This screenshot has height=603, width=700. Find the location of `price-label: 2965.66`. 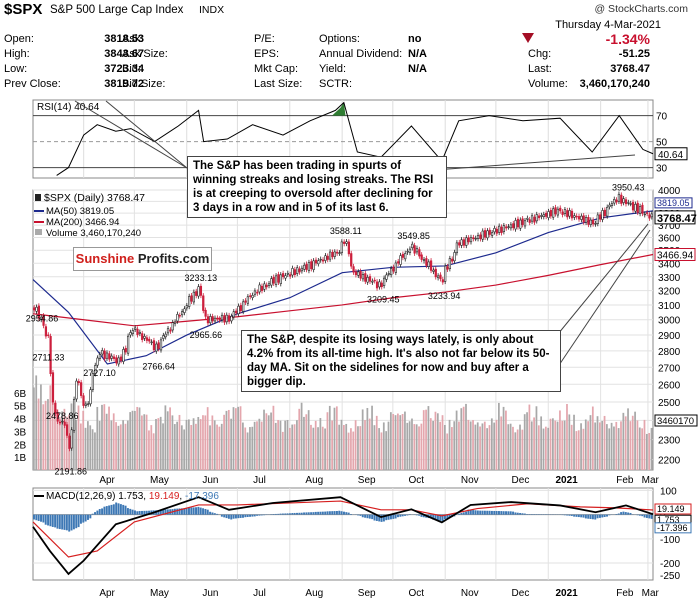

price-label: 2965.66 is located at coordinates (206, 335).